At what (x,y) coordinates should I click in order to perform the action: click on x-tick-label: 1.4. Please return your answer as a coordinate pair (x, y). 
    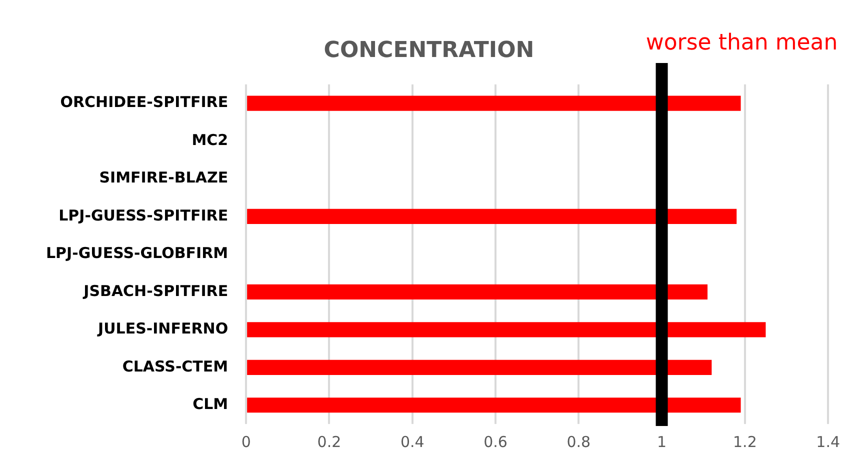
    Looking at the image, I should click on (828, 441).